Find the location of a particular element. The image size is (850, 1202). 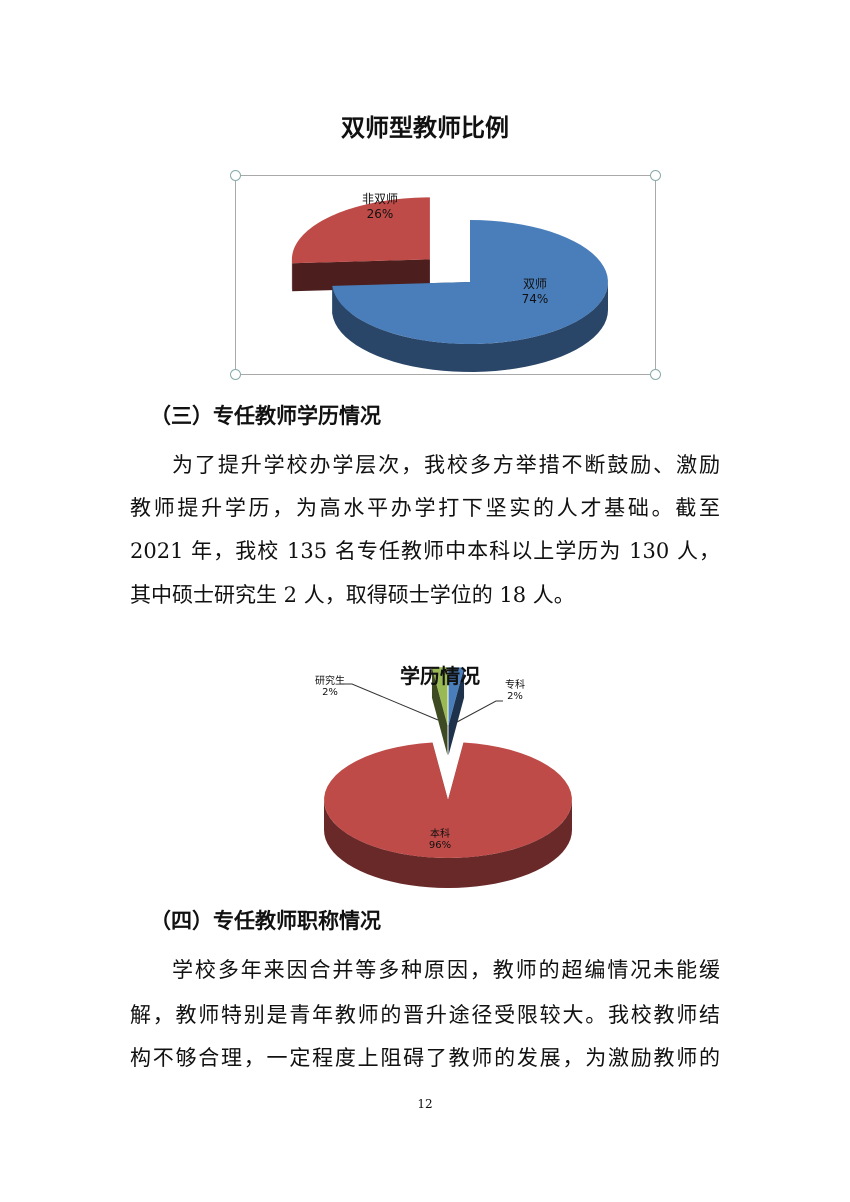

chart2-title: 学历情况 is located at coordinates (440, 676).